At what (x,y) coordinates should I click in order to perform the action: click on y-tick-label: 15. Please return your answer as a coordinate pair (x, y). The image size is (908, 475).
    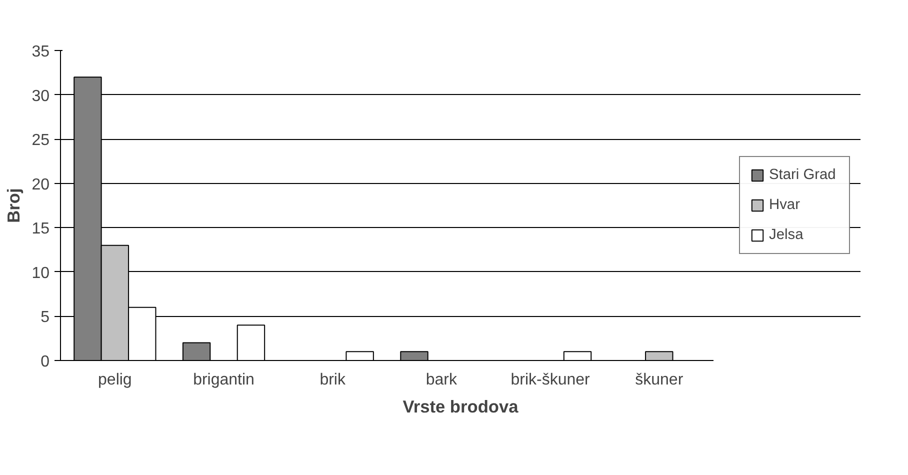
    Looking at the image, I should click on (41, 229).